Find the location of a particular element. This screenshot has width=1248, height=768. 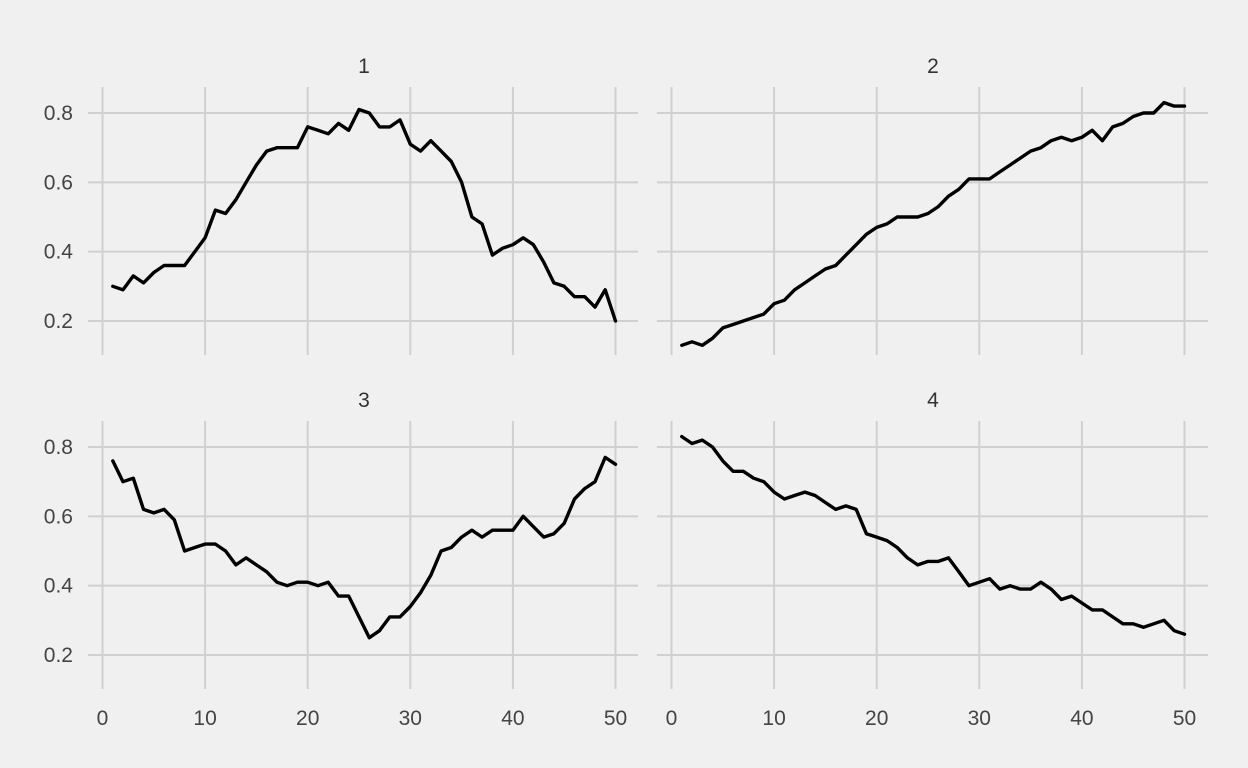

panel-4-title: 4 is located at coordinates (933, 400).